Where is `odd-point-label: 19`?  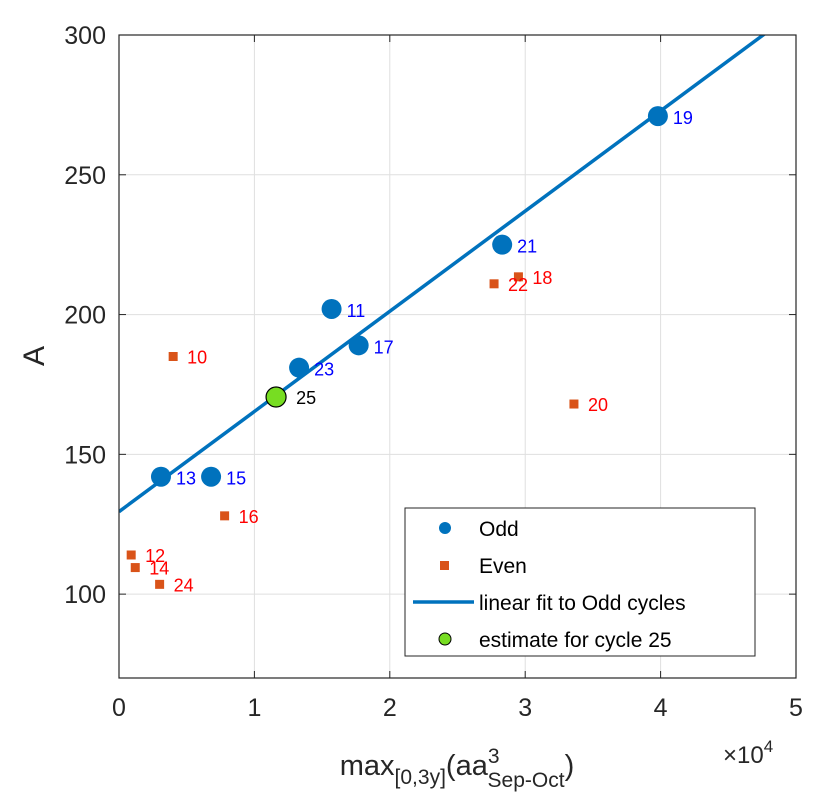 odd-point-label: 19 is located at coordinates (683, 118).